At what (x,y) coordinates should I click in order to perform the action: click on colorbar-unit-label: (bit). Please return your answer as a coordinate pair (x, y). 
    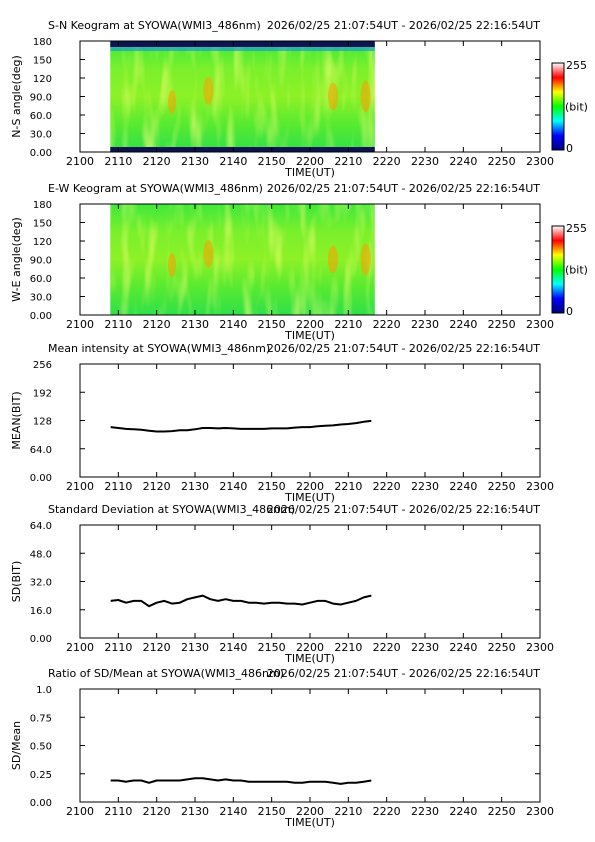
    Looking at the image, I should click on (576, 270).